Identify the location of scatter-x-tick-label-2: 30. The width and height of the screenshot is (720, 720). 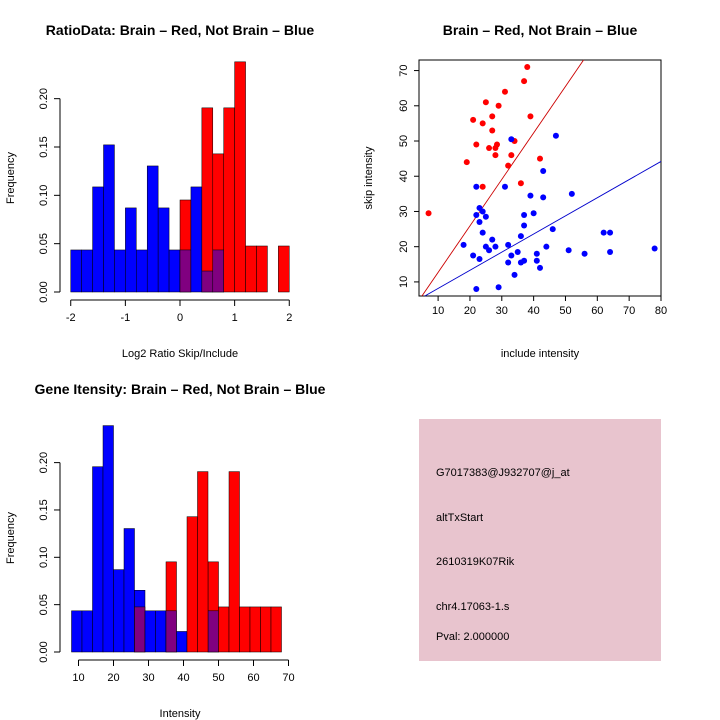
(502, 311).